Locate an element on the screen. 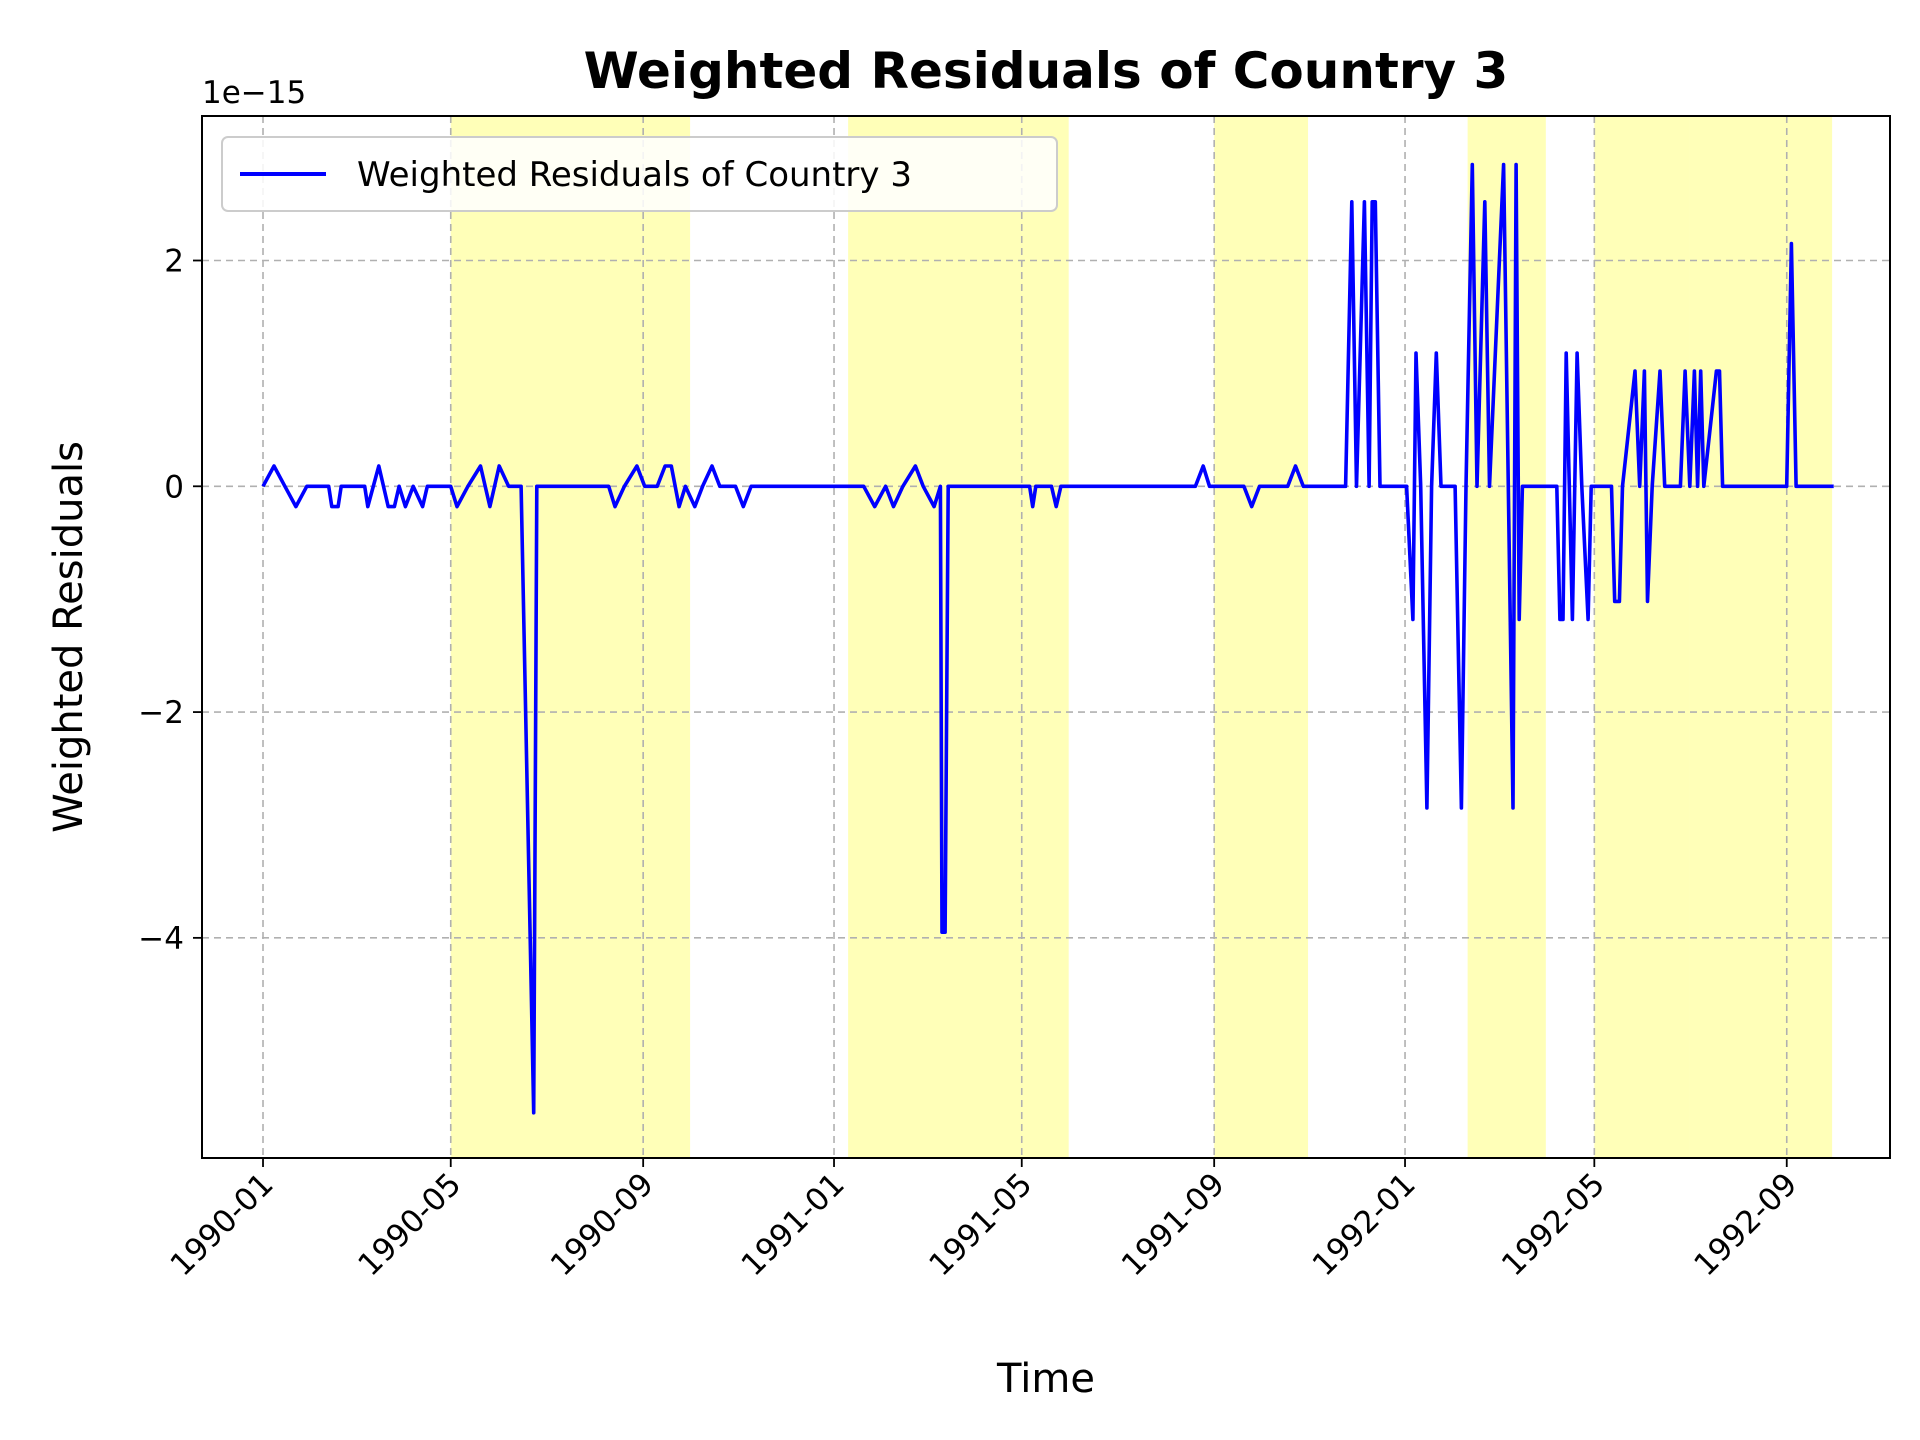 The image size is (1920, 1440). y-tick-label-3: −2 is located at coordinates (161, 713).